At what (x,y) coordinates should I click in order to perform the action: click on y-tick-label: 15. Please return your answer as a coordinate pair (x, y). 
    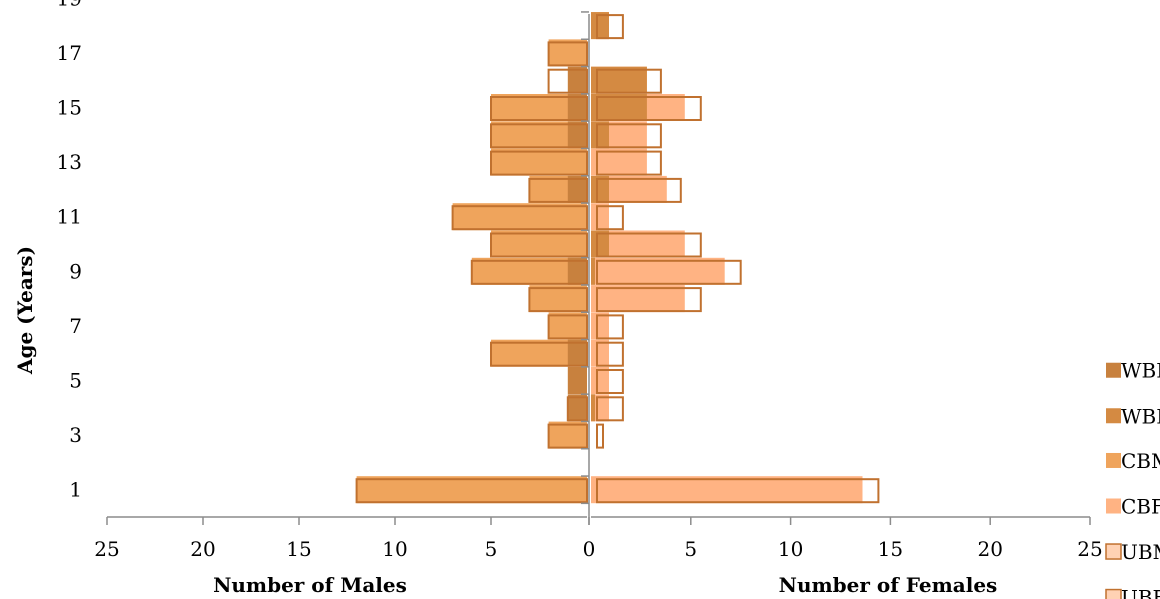
    Looking at the image, I should click on (69, 108).